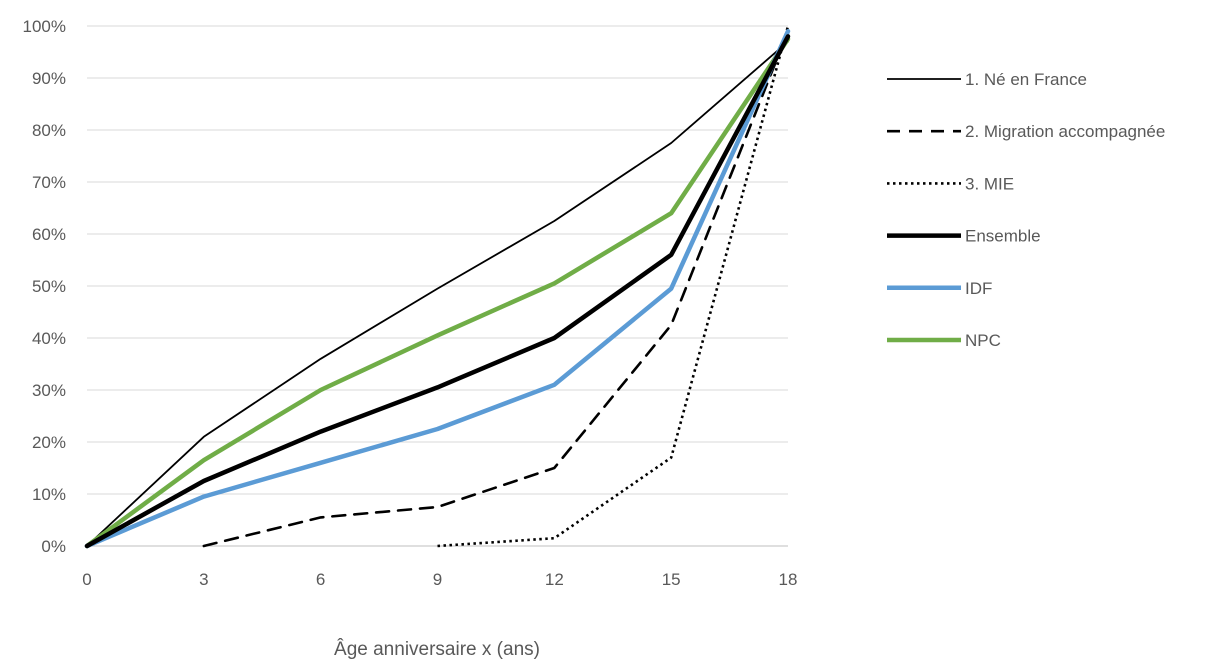 This screenshot has width=1227, height=663. What do you see at coordinates (437, 649) in the screenshot?
I see `x-axis-label: Âge anniversaire x (ans)` at bounding box center [437, 649].